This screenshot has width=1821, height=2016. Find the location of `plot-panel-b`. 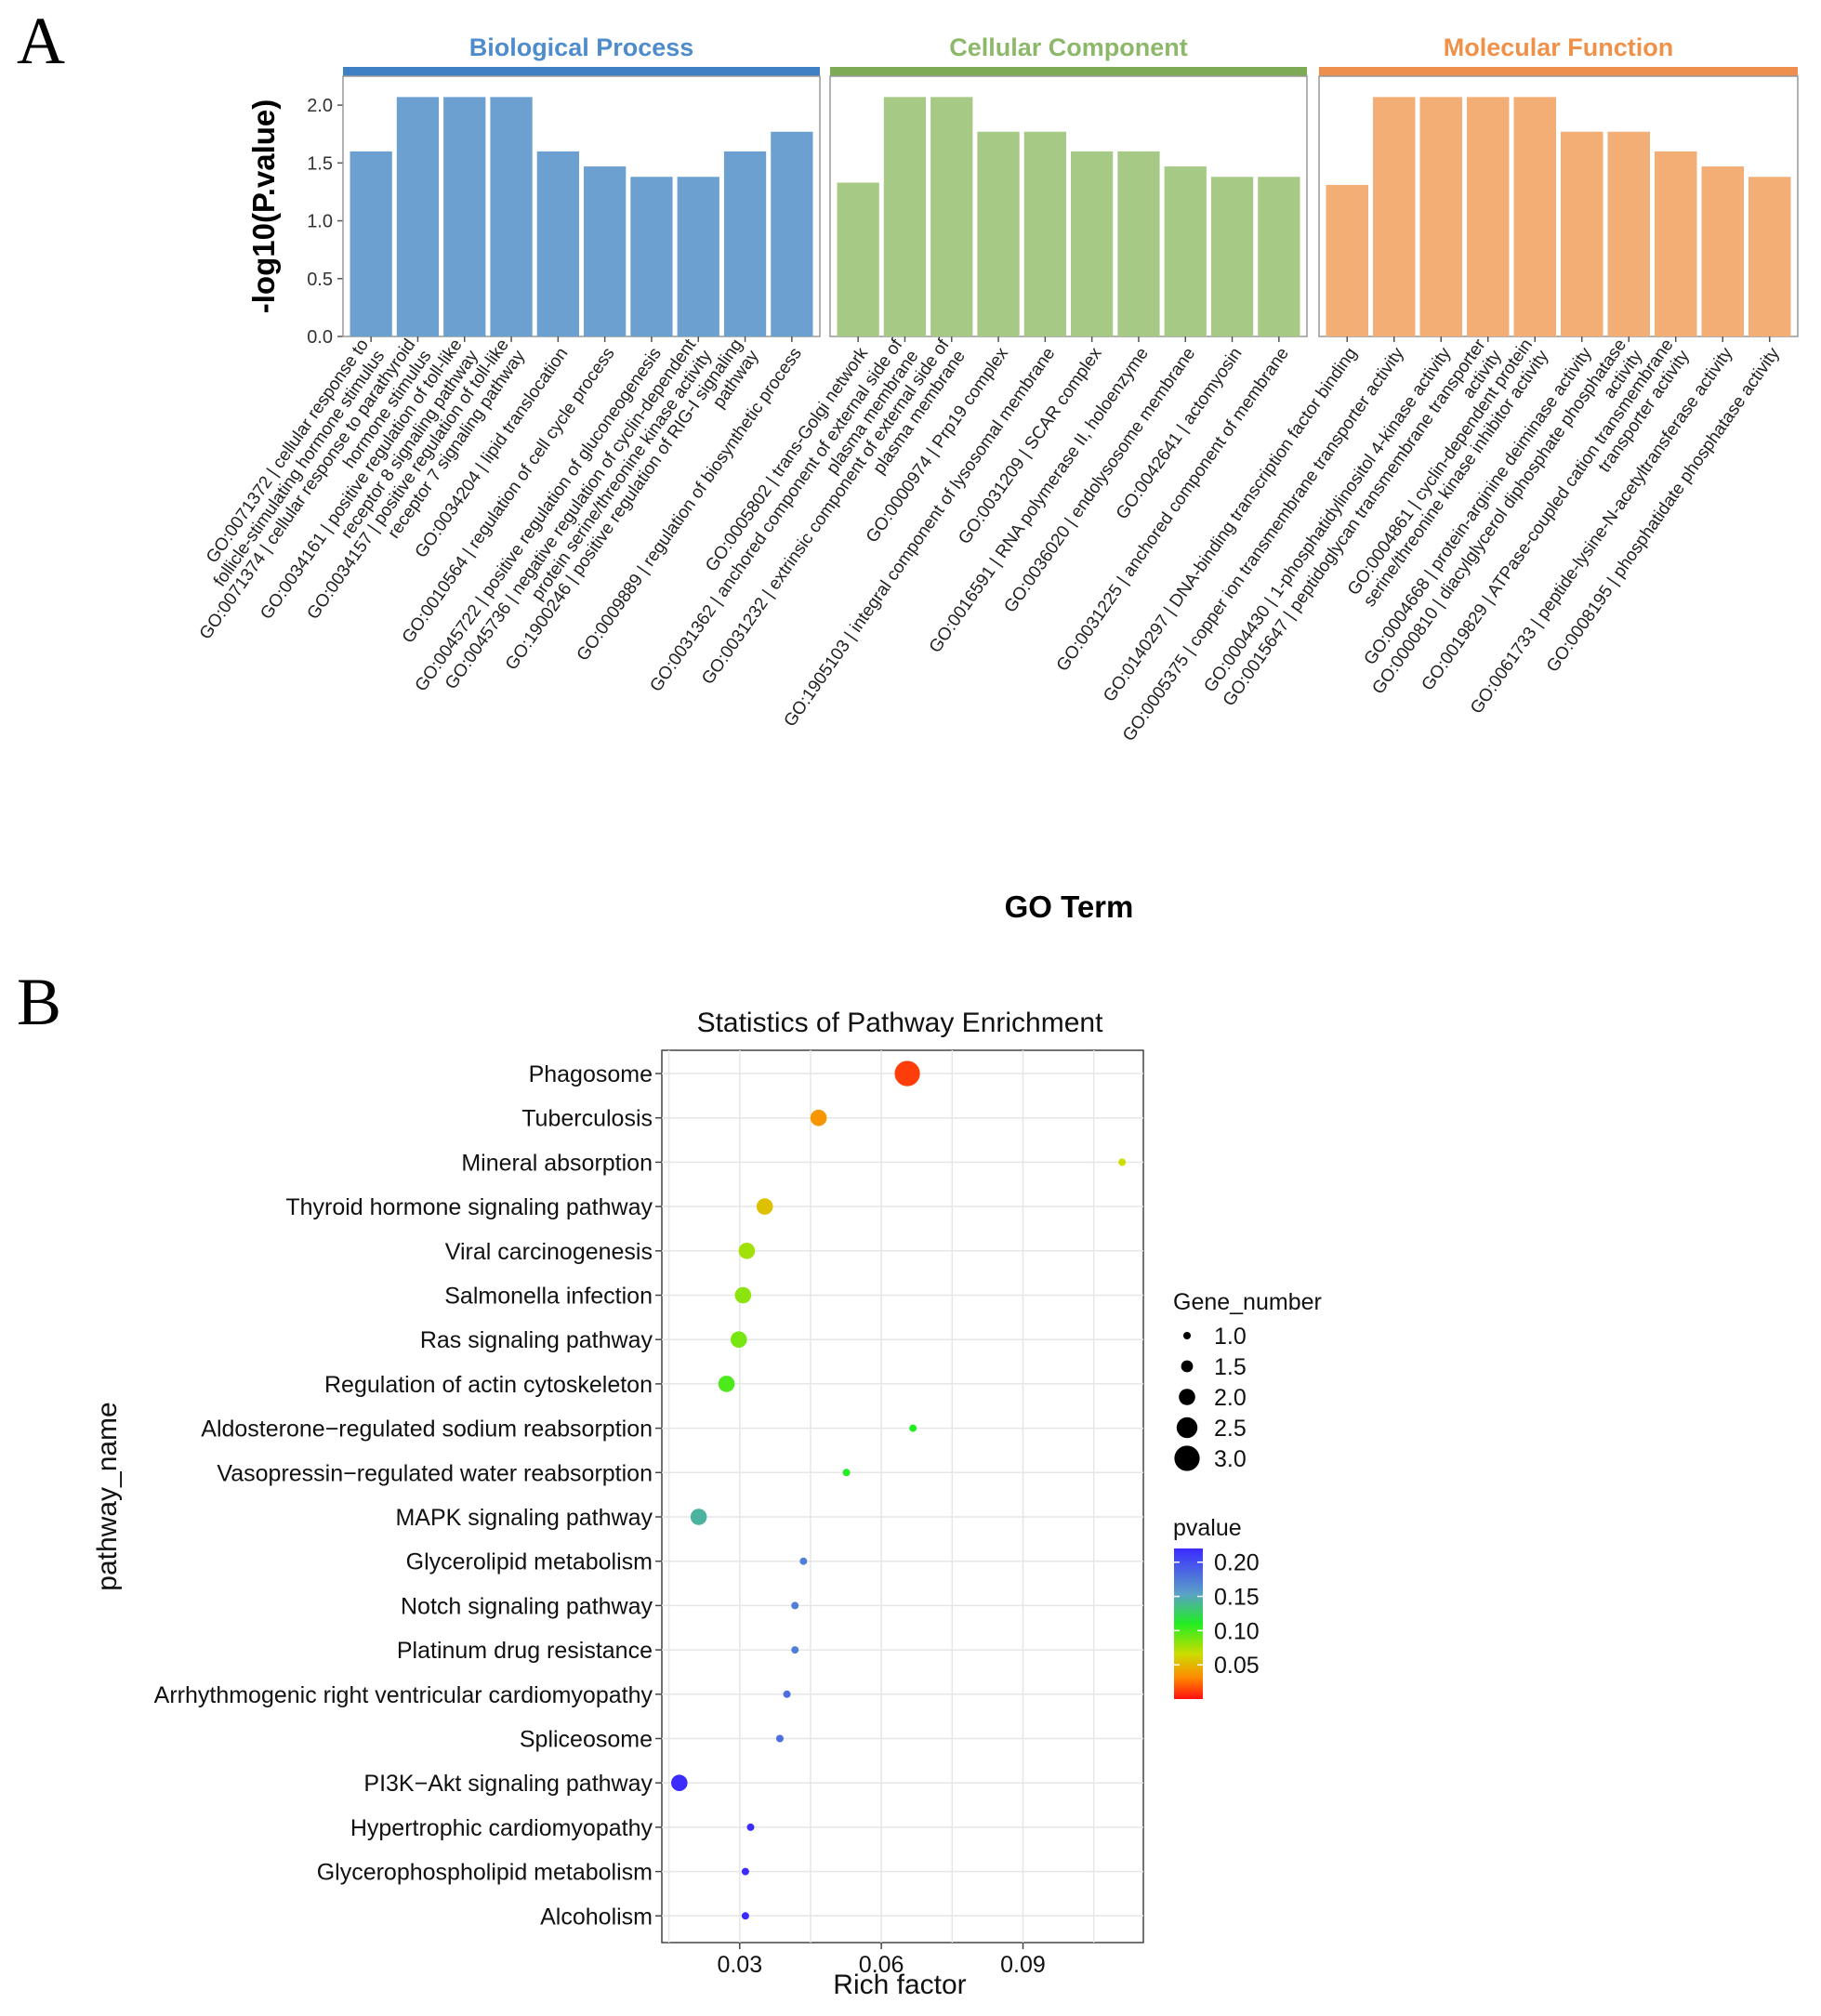

plot-panel-b is located at coordinates (902, 1496).